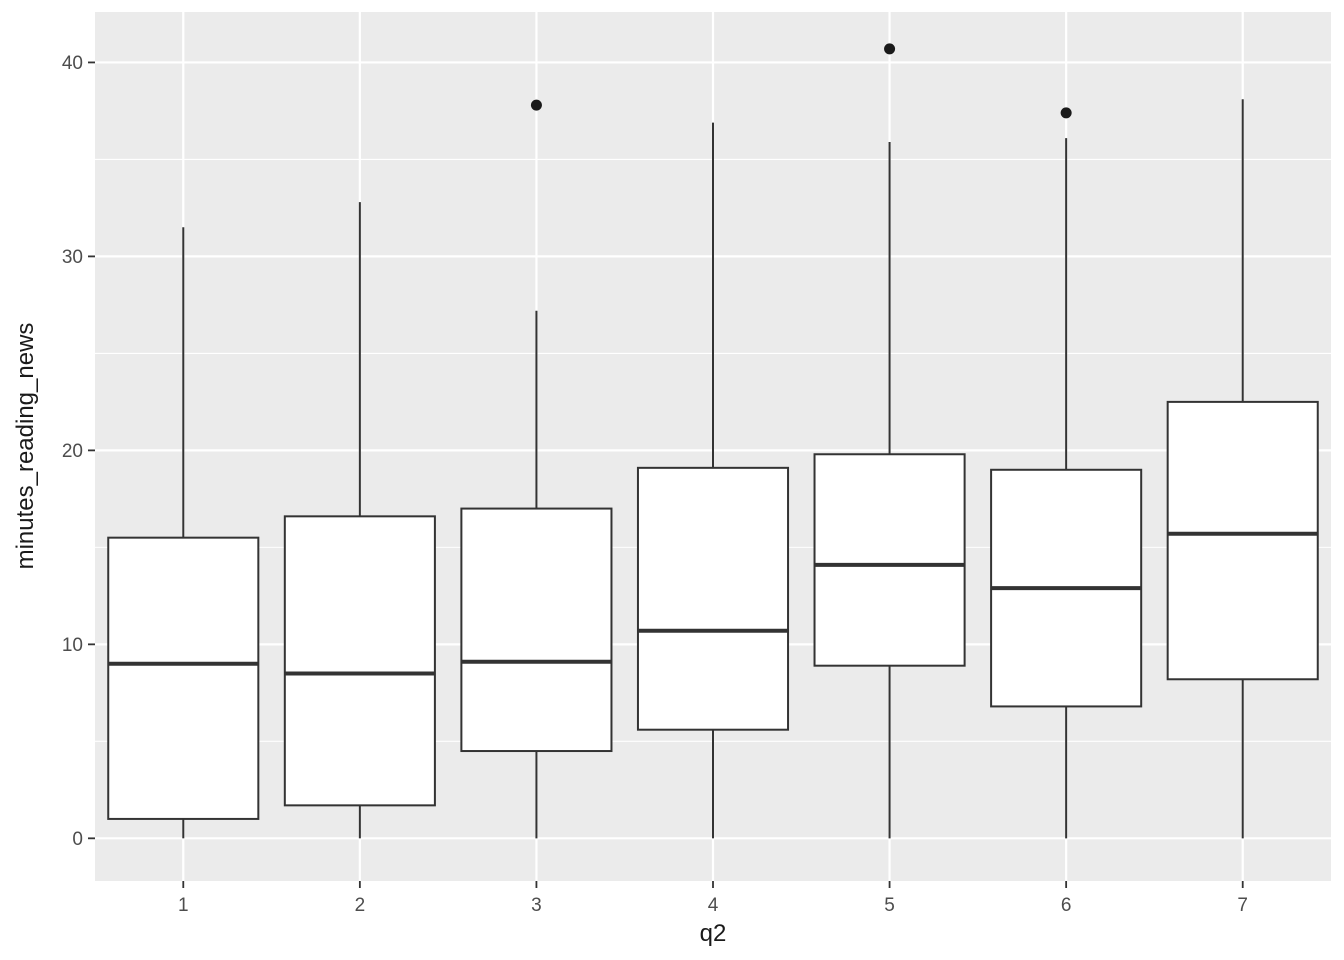 This screenshot has width=1344, height=960. I want to click on y-tick-label: 0, so click(77, 839).